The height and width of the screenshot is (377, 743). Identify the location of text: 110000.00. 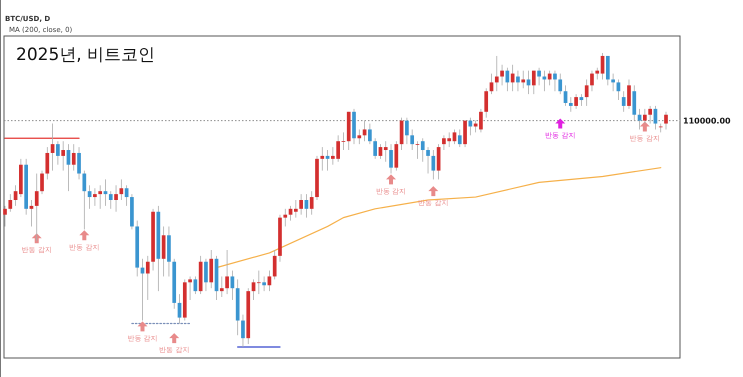
(707, 121).